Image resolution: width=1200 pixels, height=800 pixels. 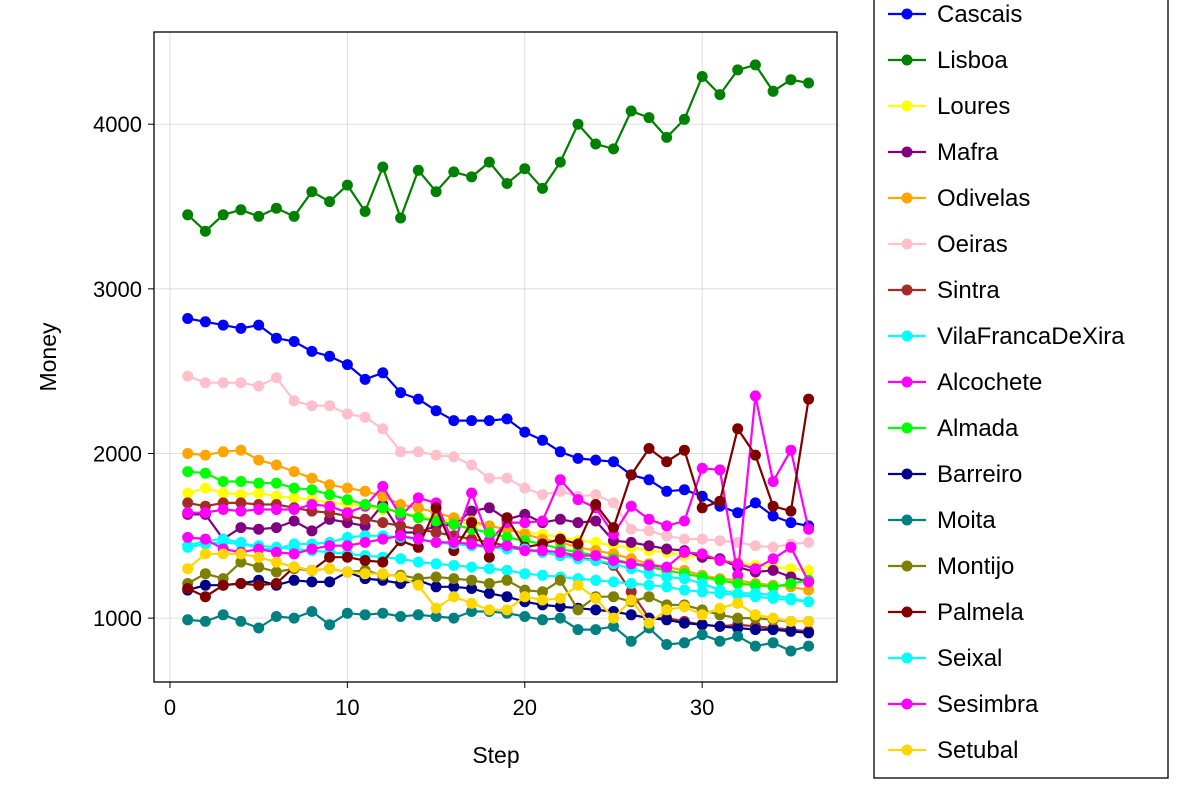 I want to click on legend-label: VilaFrancaDeXira, so click(x=1031, y=336).